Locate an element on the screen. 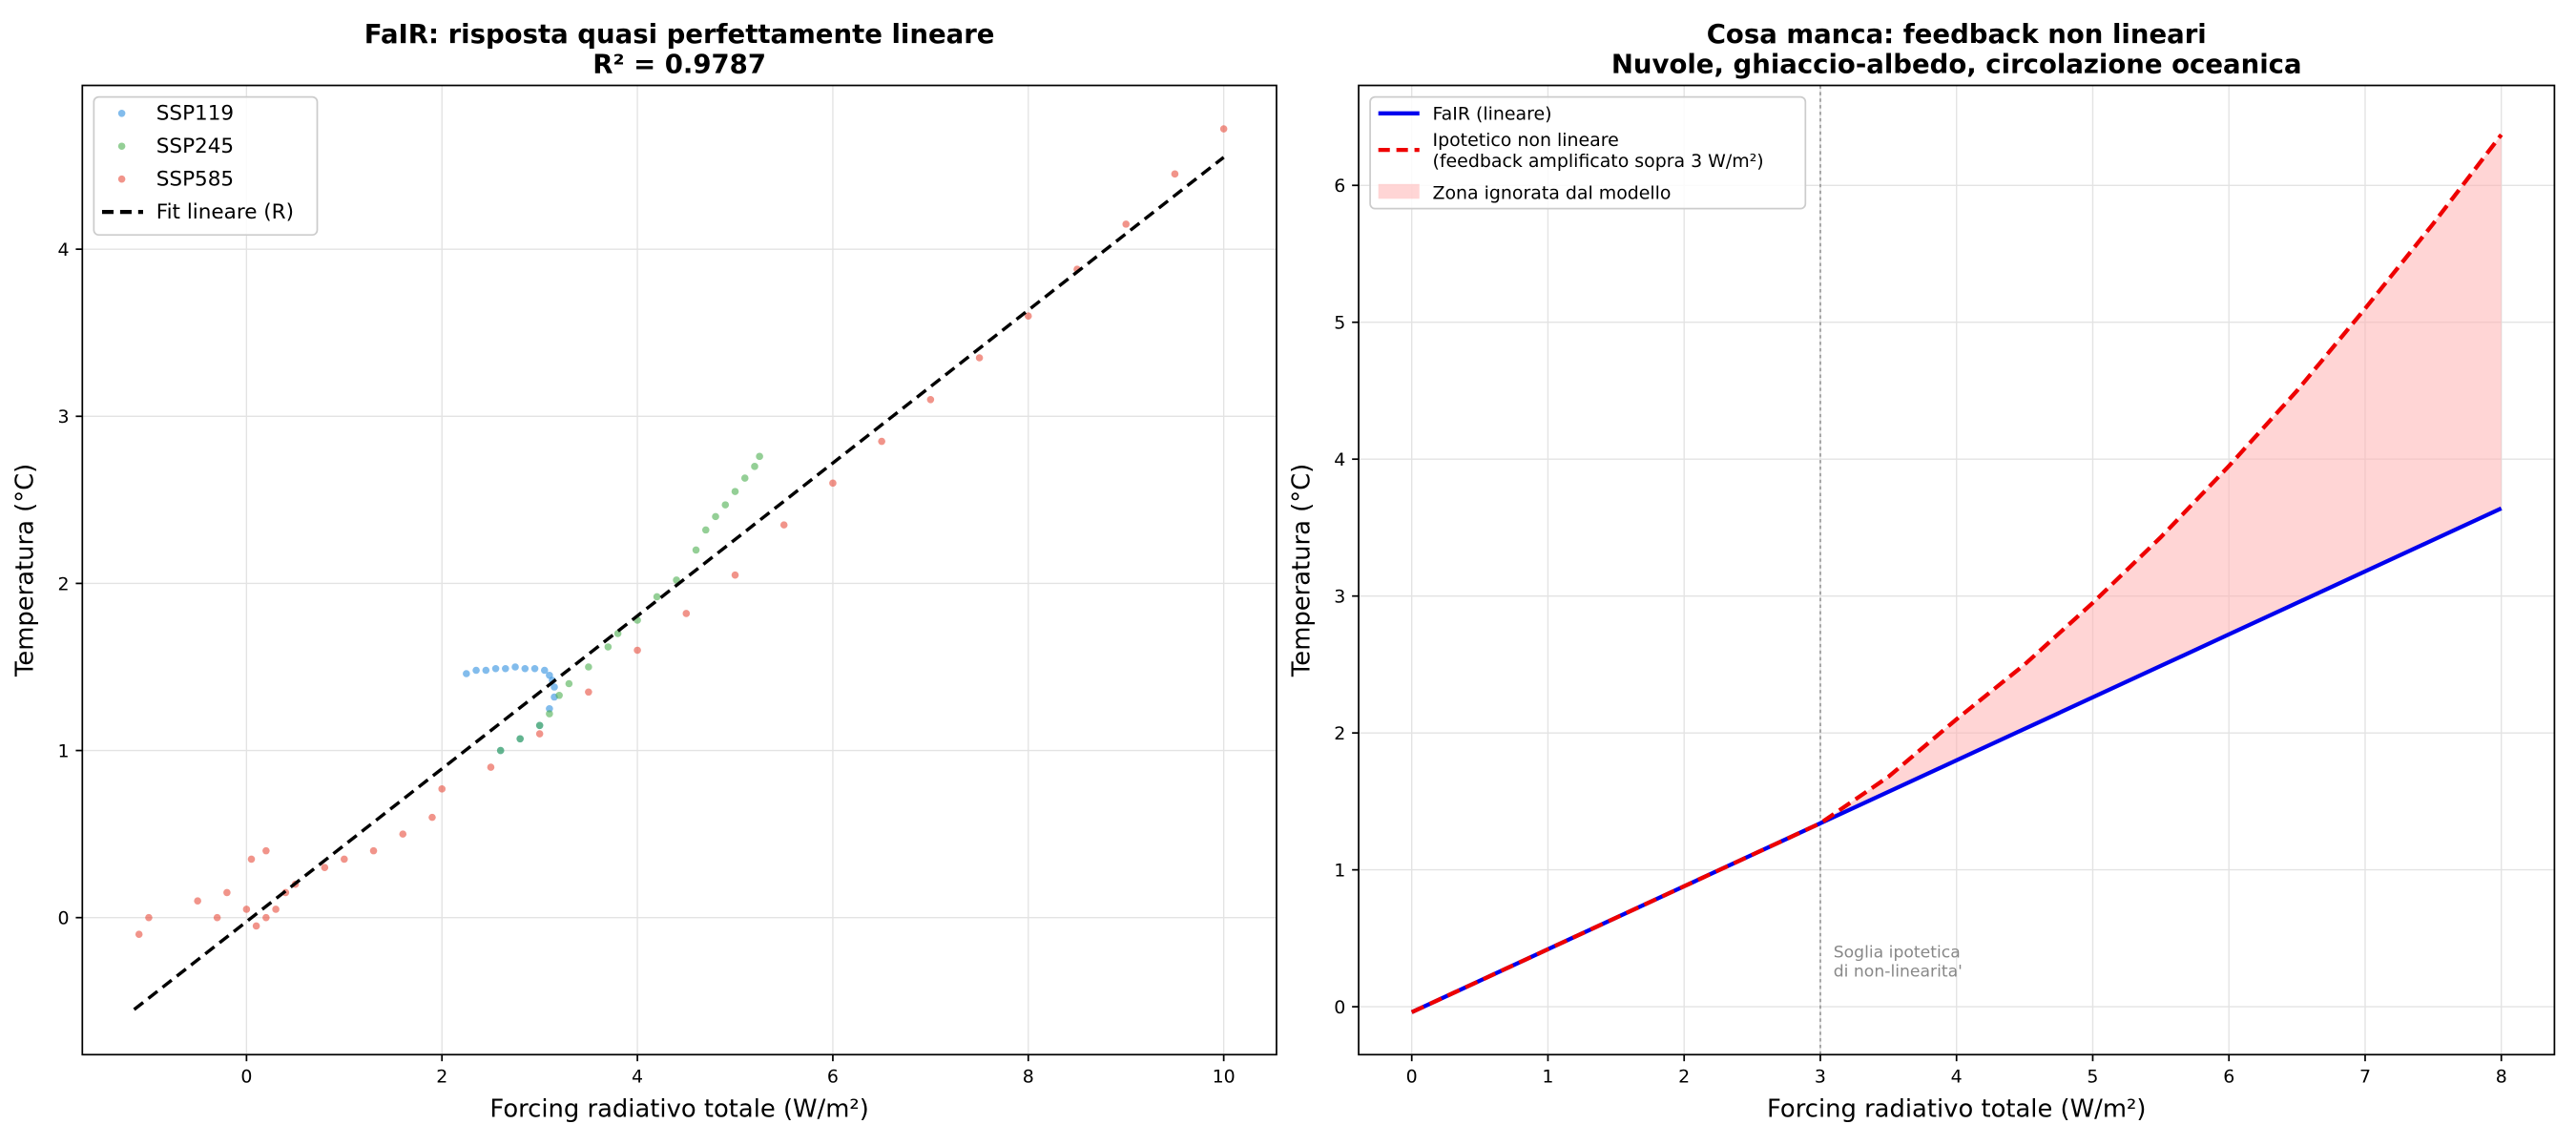 The height and width of the screenshot is (1145, 2576). legend-label: Fit lineare (R) is located at coordinates (225, 212).